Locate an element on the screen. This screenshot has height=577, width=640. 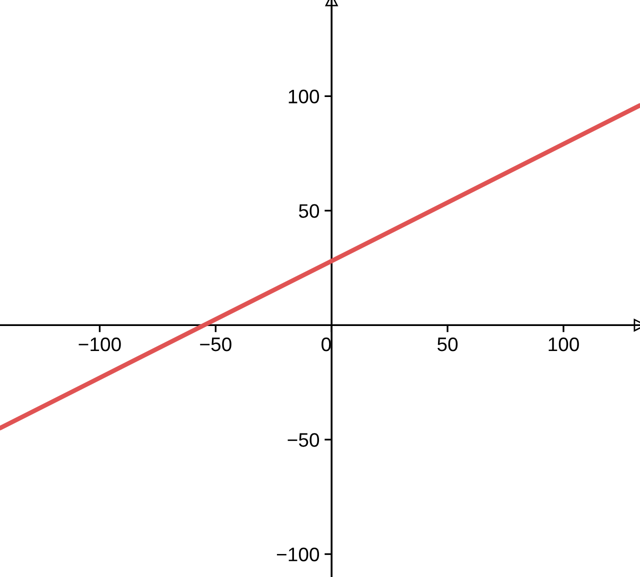
y-tick-label: −50 is located at coordinates (304, 440).